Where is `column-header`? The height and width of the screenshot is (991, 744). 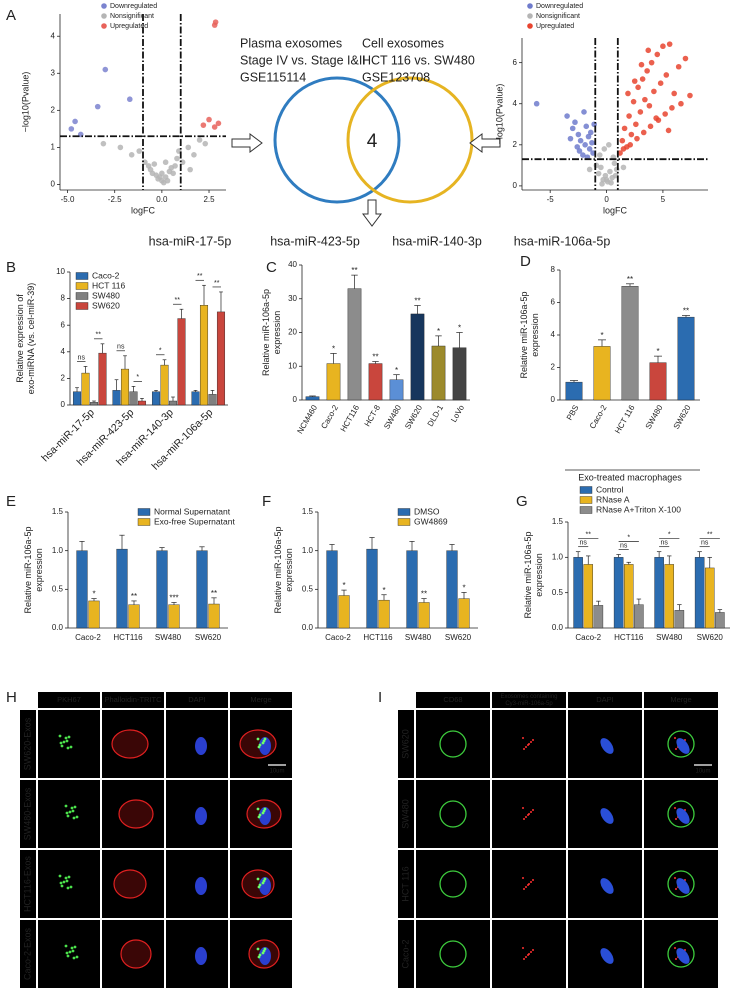 column-header is located at coordinates (453, 700).